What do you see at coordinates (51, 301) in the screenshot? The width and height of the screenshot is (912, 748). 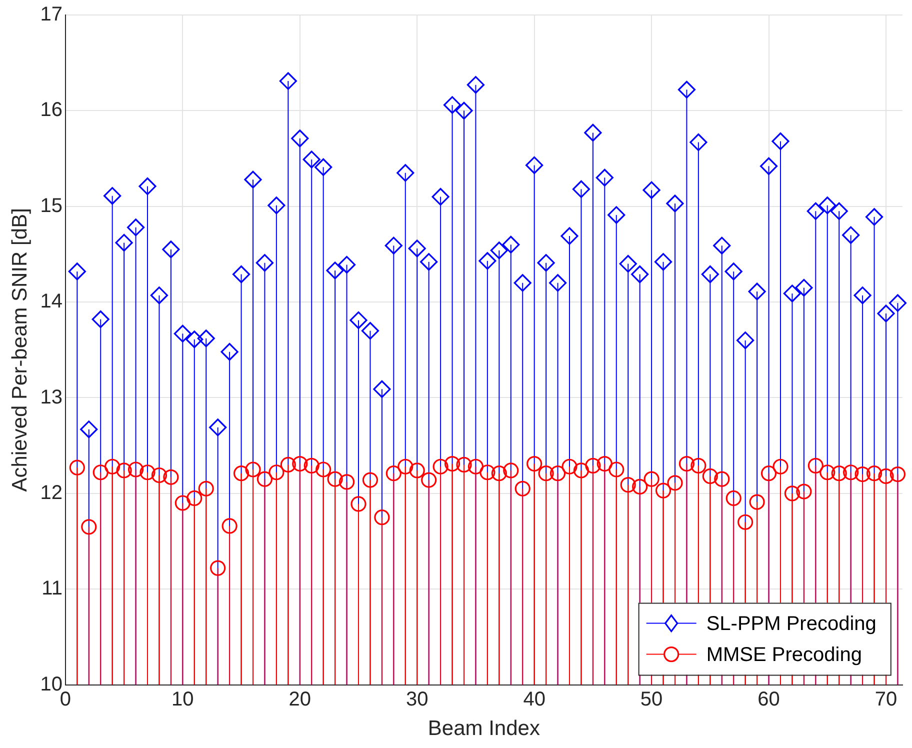 I see `y-tick-label: 14` at bounding box center [51, 301].